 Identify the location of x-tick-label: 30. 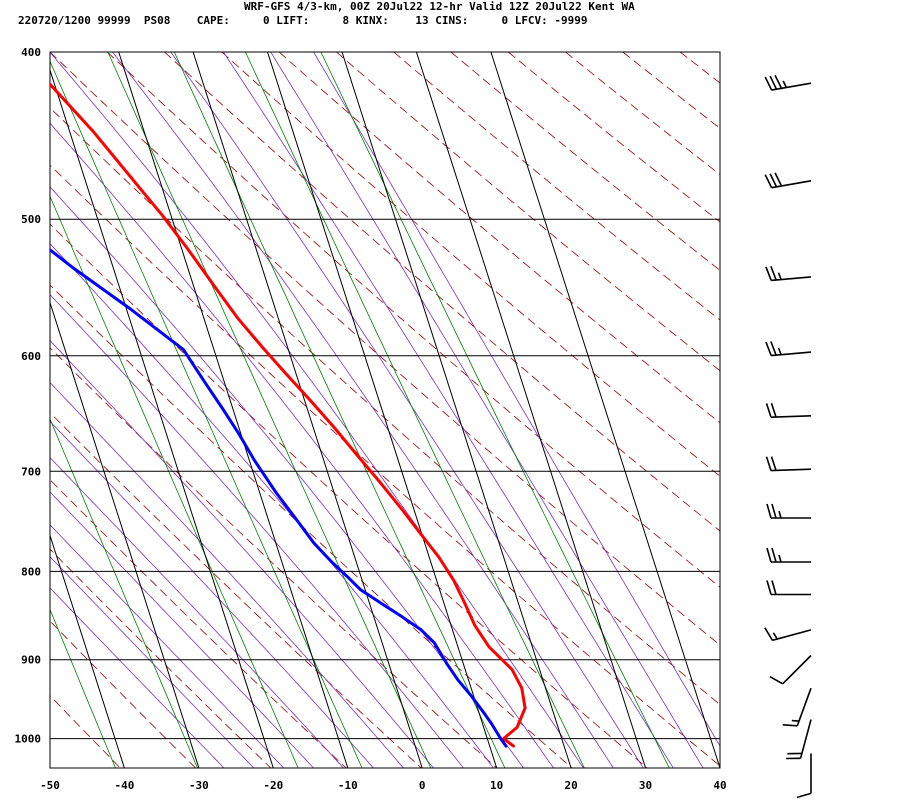
(645, 785).